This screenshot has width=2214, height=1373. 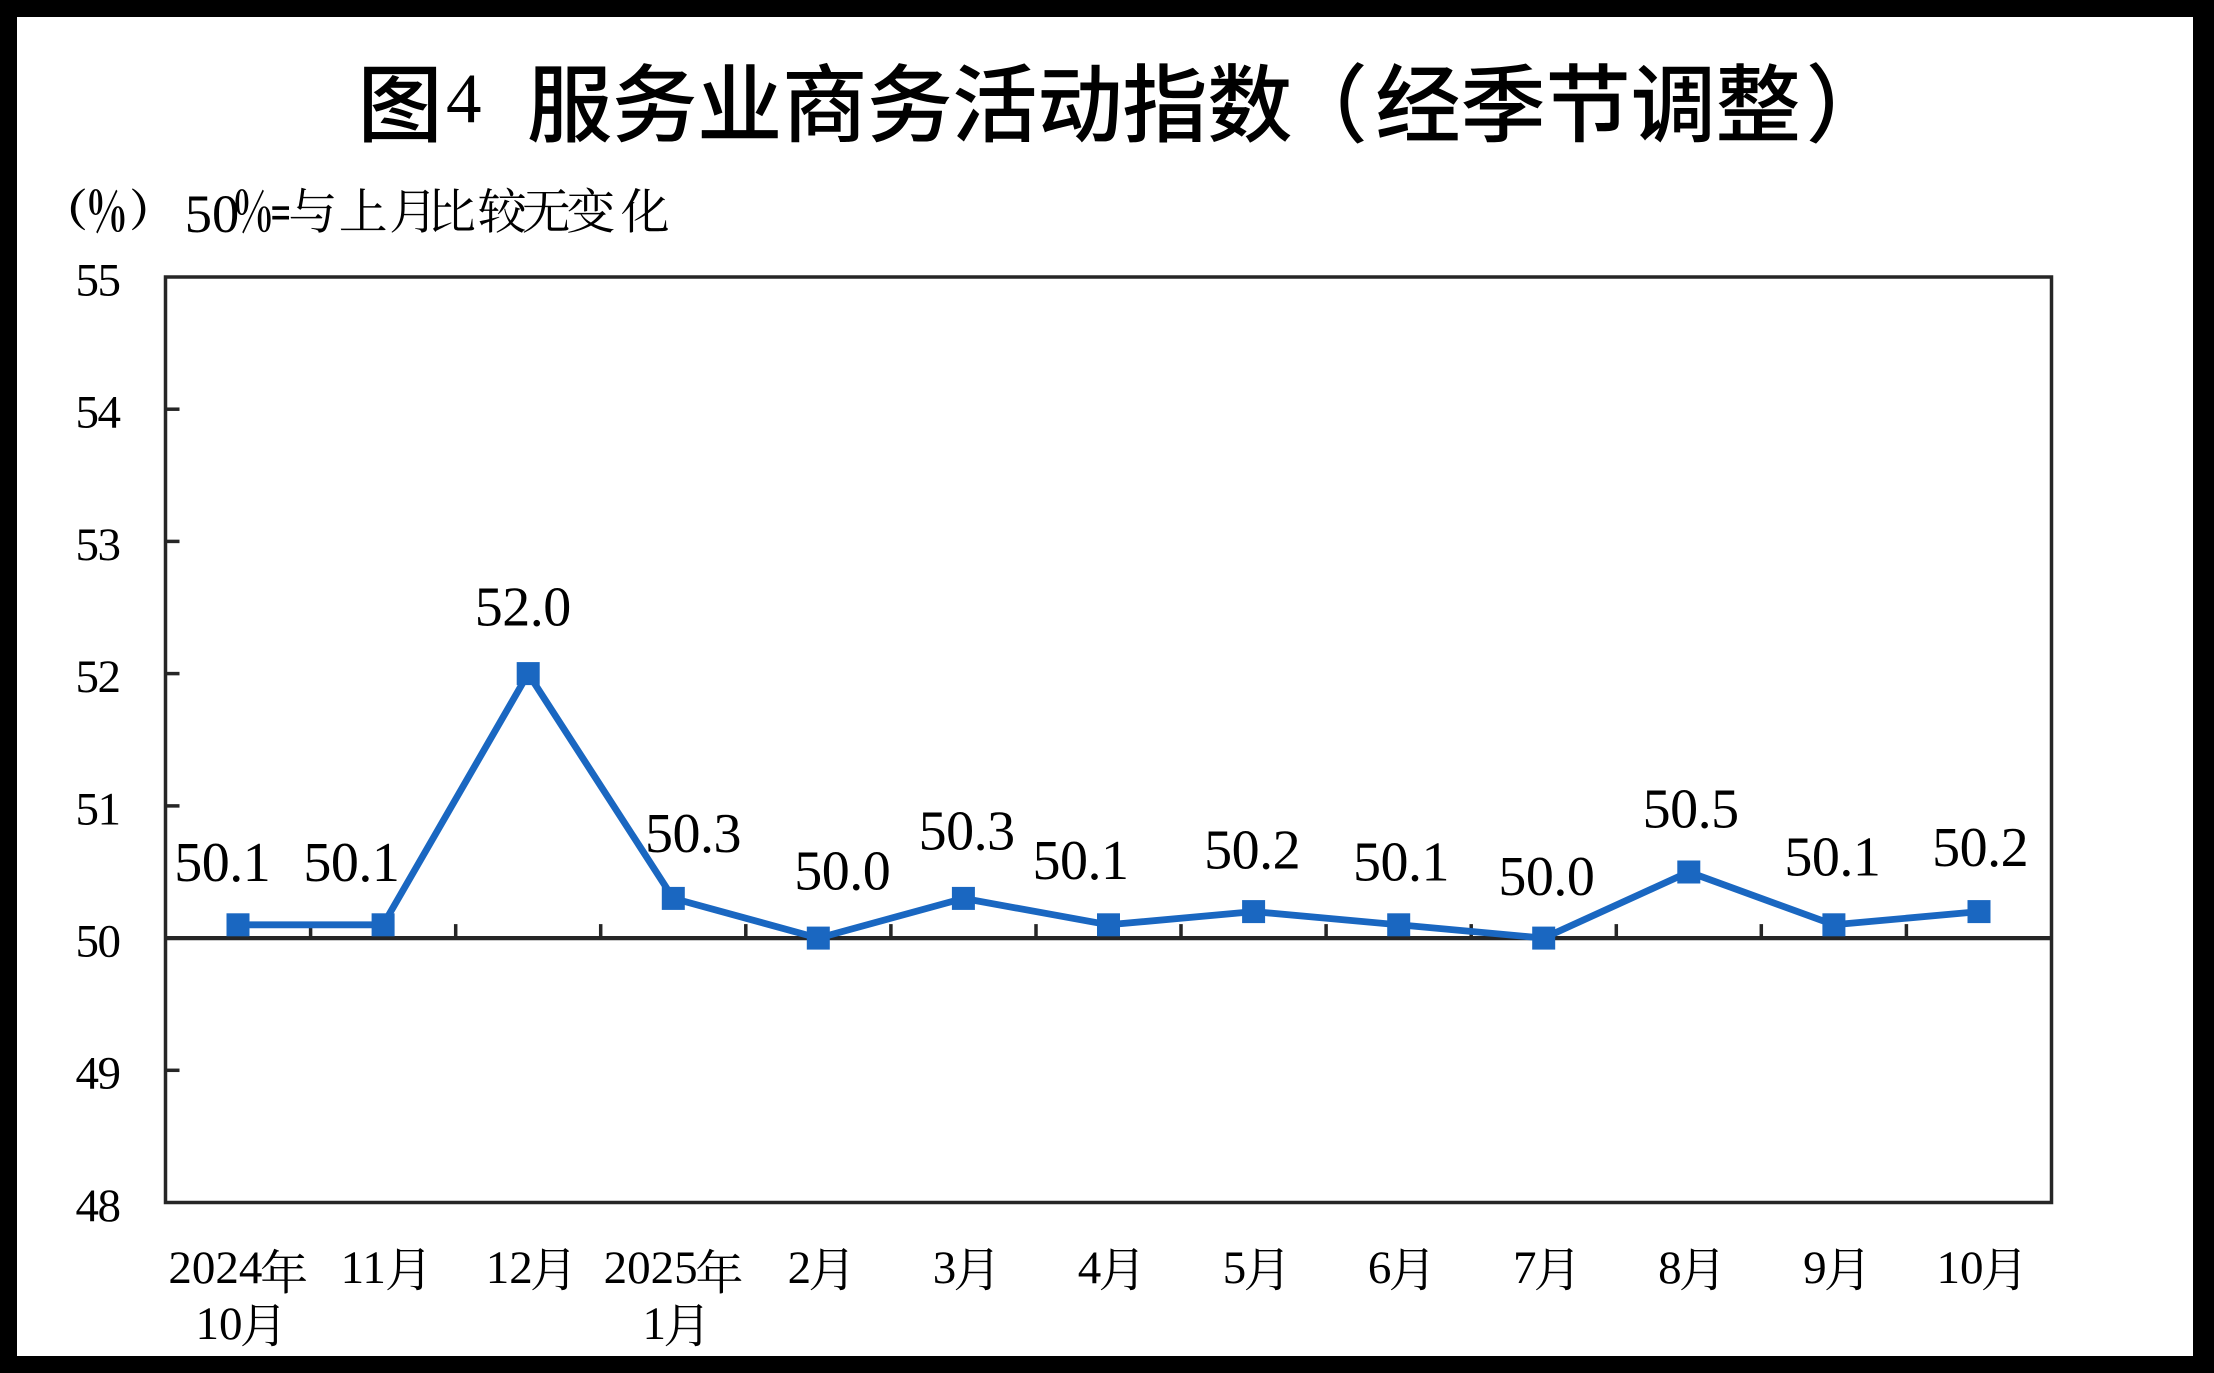 I want to click on svg-text: 48, so click(x=98, y=1206).